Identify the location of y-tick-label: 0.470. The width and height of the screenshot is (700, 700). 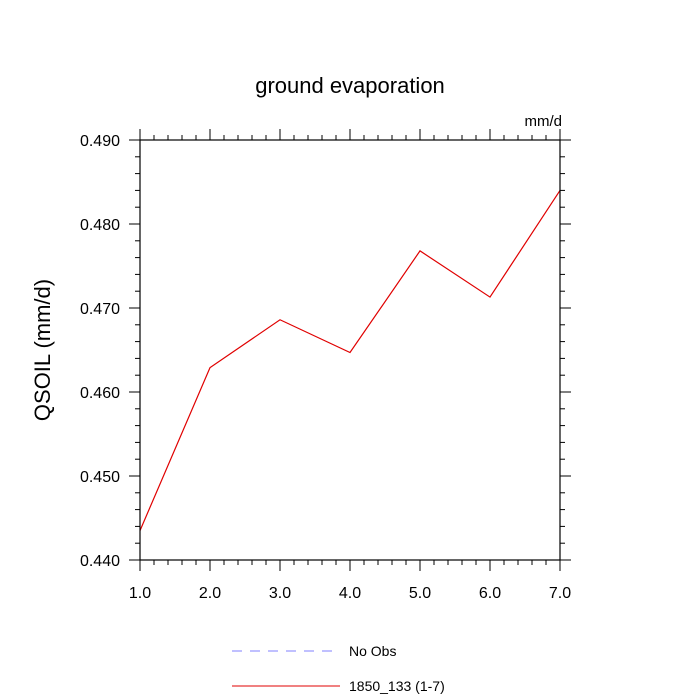
(100, 309).